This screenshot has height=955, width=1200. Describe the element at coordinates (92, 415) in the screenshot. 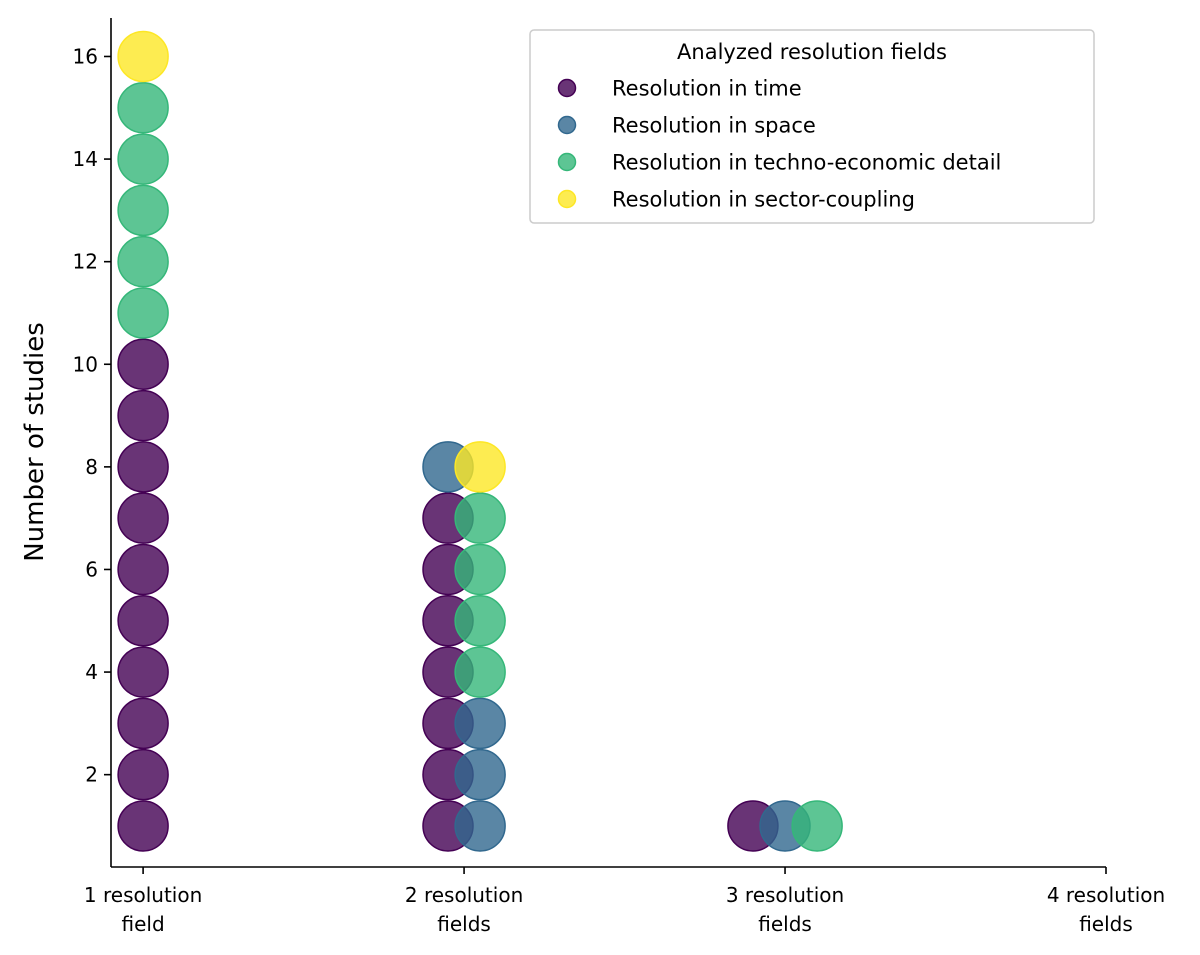

I see `y-ticks: 2 4 6 8 10 12 14 16` at that location.